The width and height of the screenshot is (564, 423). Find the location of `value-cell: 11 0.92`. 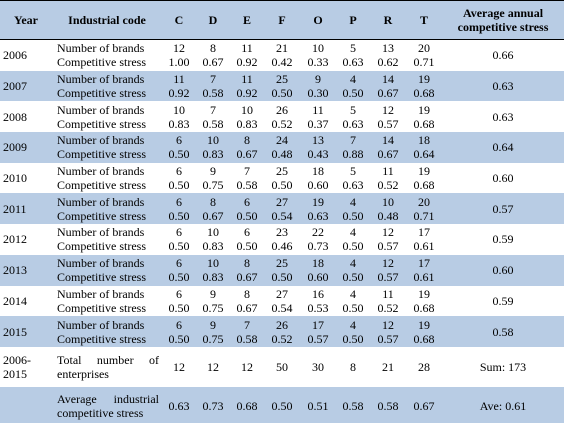

value-cell: 11 0.92 is located at coordinates (247, 55).